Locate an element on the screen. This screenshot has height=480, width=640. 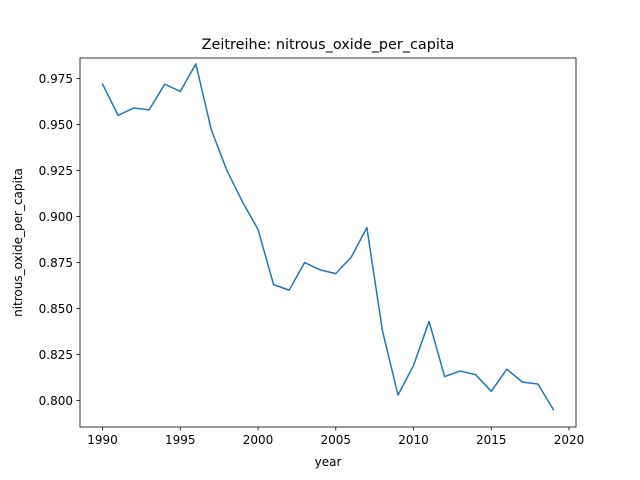
x-tick-label: 2000 is located at coordinates (258, 440).